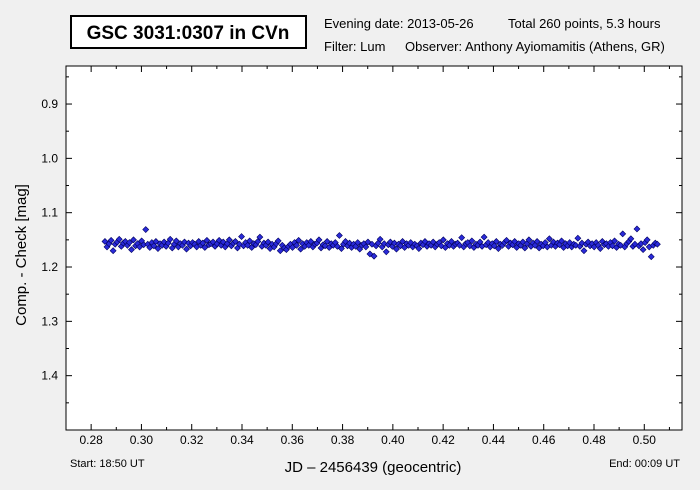 This screenshot has height=490, width=700. I want to click on y-tick-label: 1.3, so click(49, 321).